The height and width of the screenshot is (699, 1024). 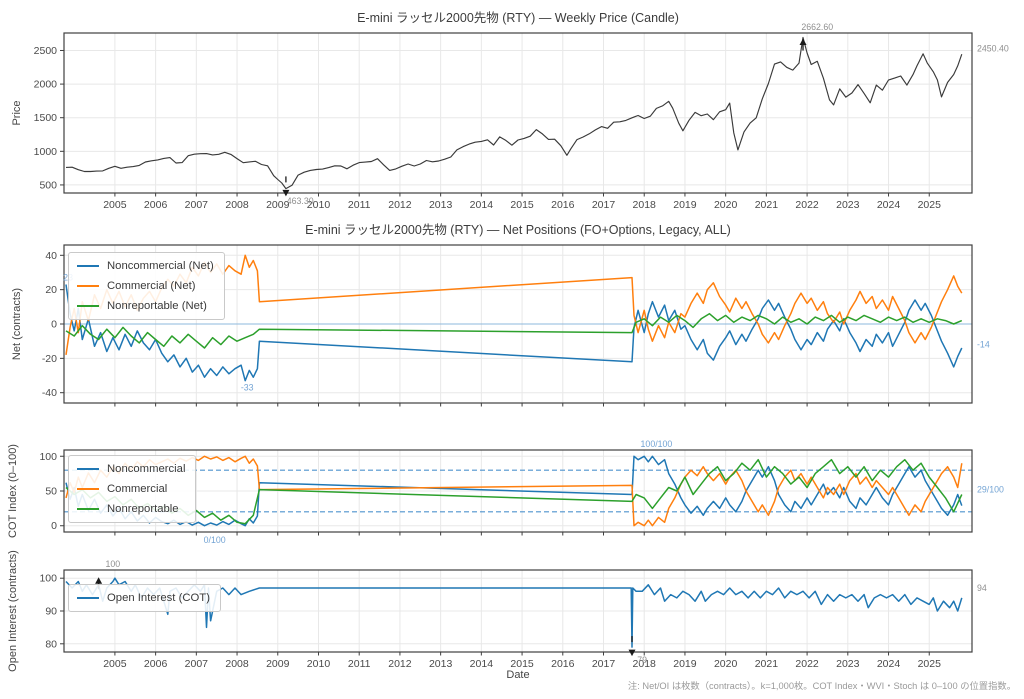 I want to click on open-interest-line-icon, so click(x=88, y=598).